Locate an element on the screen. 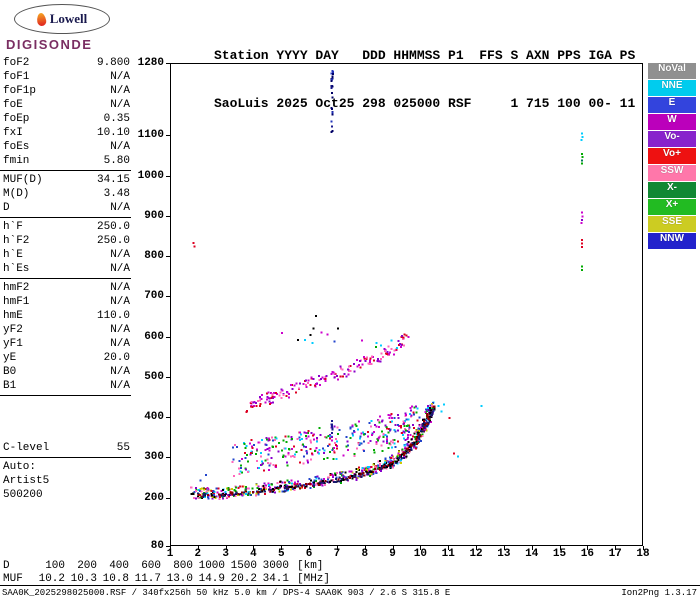  param-he: h`E N/A is located at coordinates (66, 255).